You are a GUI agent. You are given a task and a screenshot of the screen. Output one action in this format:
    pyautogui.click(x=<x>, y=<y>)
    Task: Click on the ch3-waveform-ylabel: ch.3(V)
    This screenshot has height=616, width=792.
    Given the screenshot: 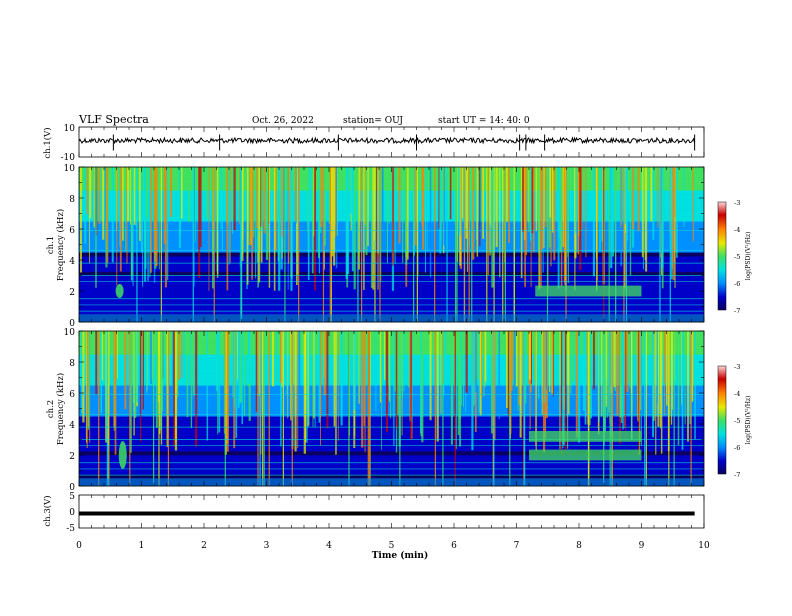 What is the action you would take?
    pyautogui.click(x=47, y=510)
    